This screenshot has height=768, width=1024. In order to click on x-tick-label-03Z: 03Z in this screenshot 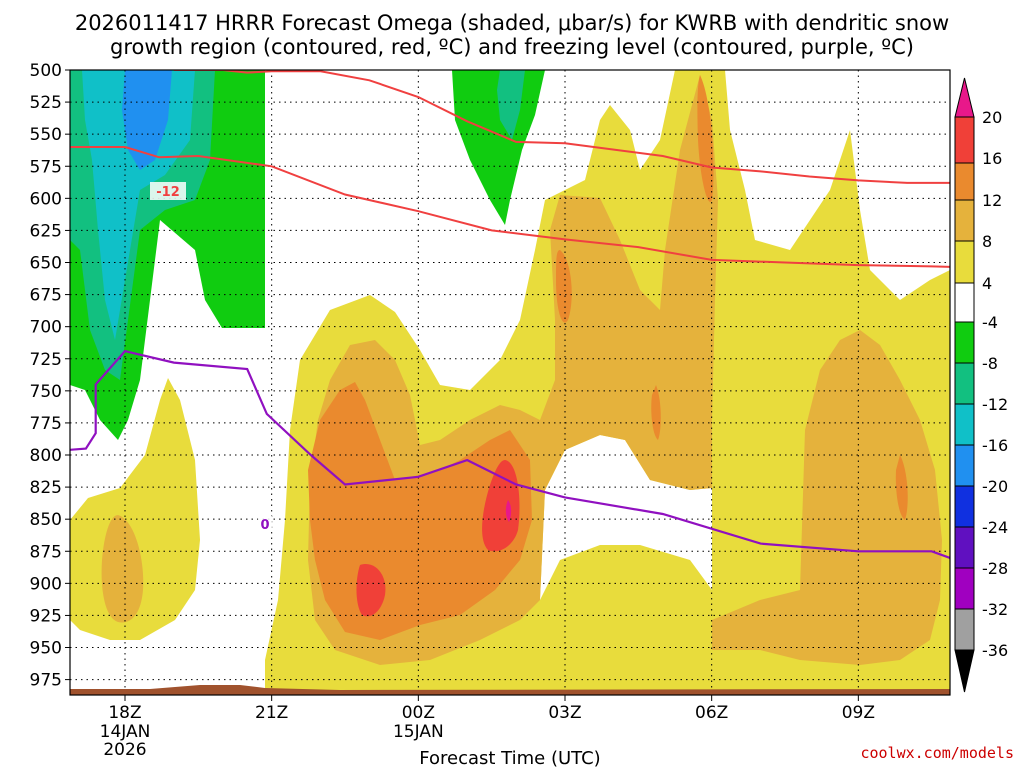, I will do `click(564, 713)`.